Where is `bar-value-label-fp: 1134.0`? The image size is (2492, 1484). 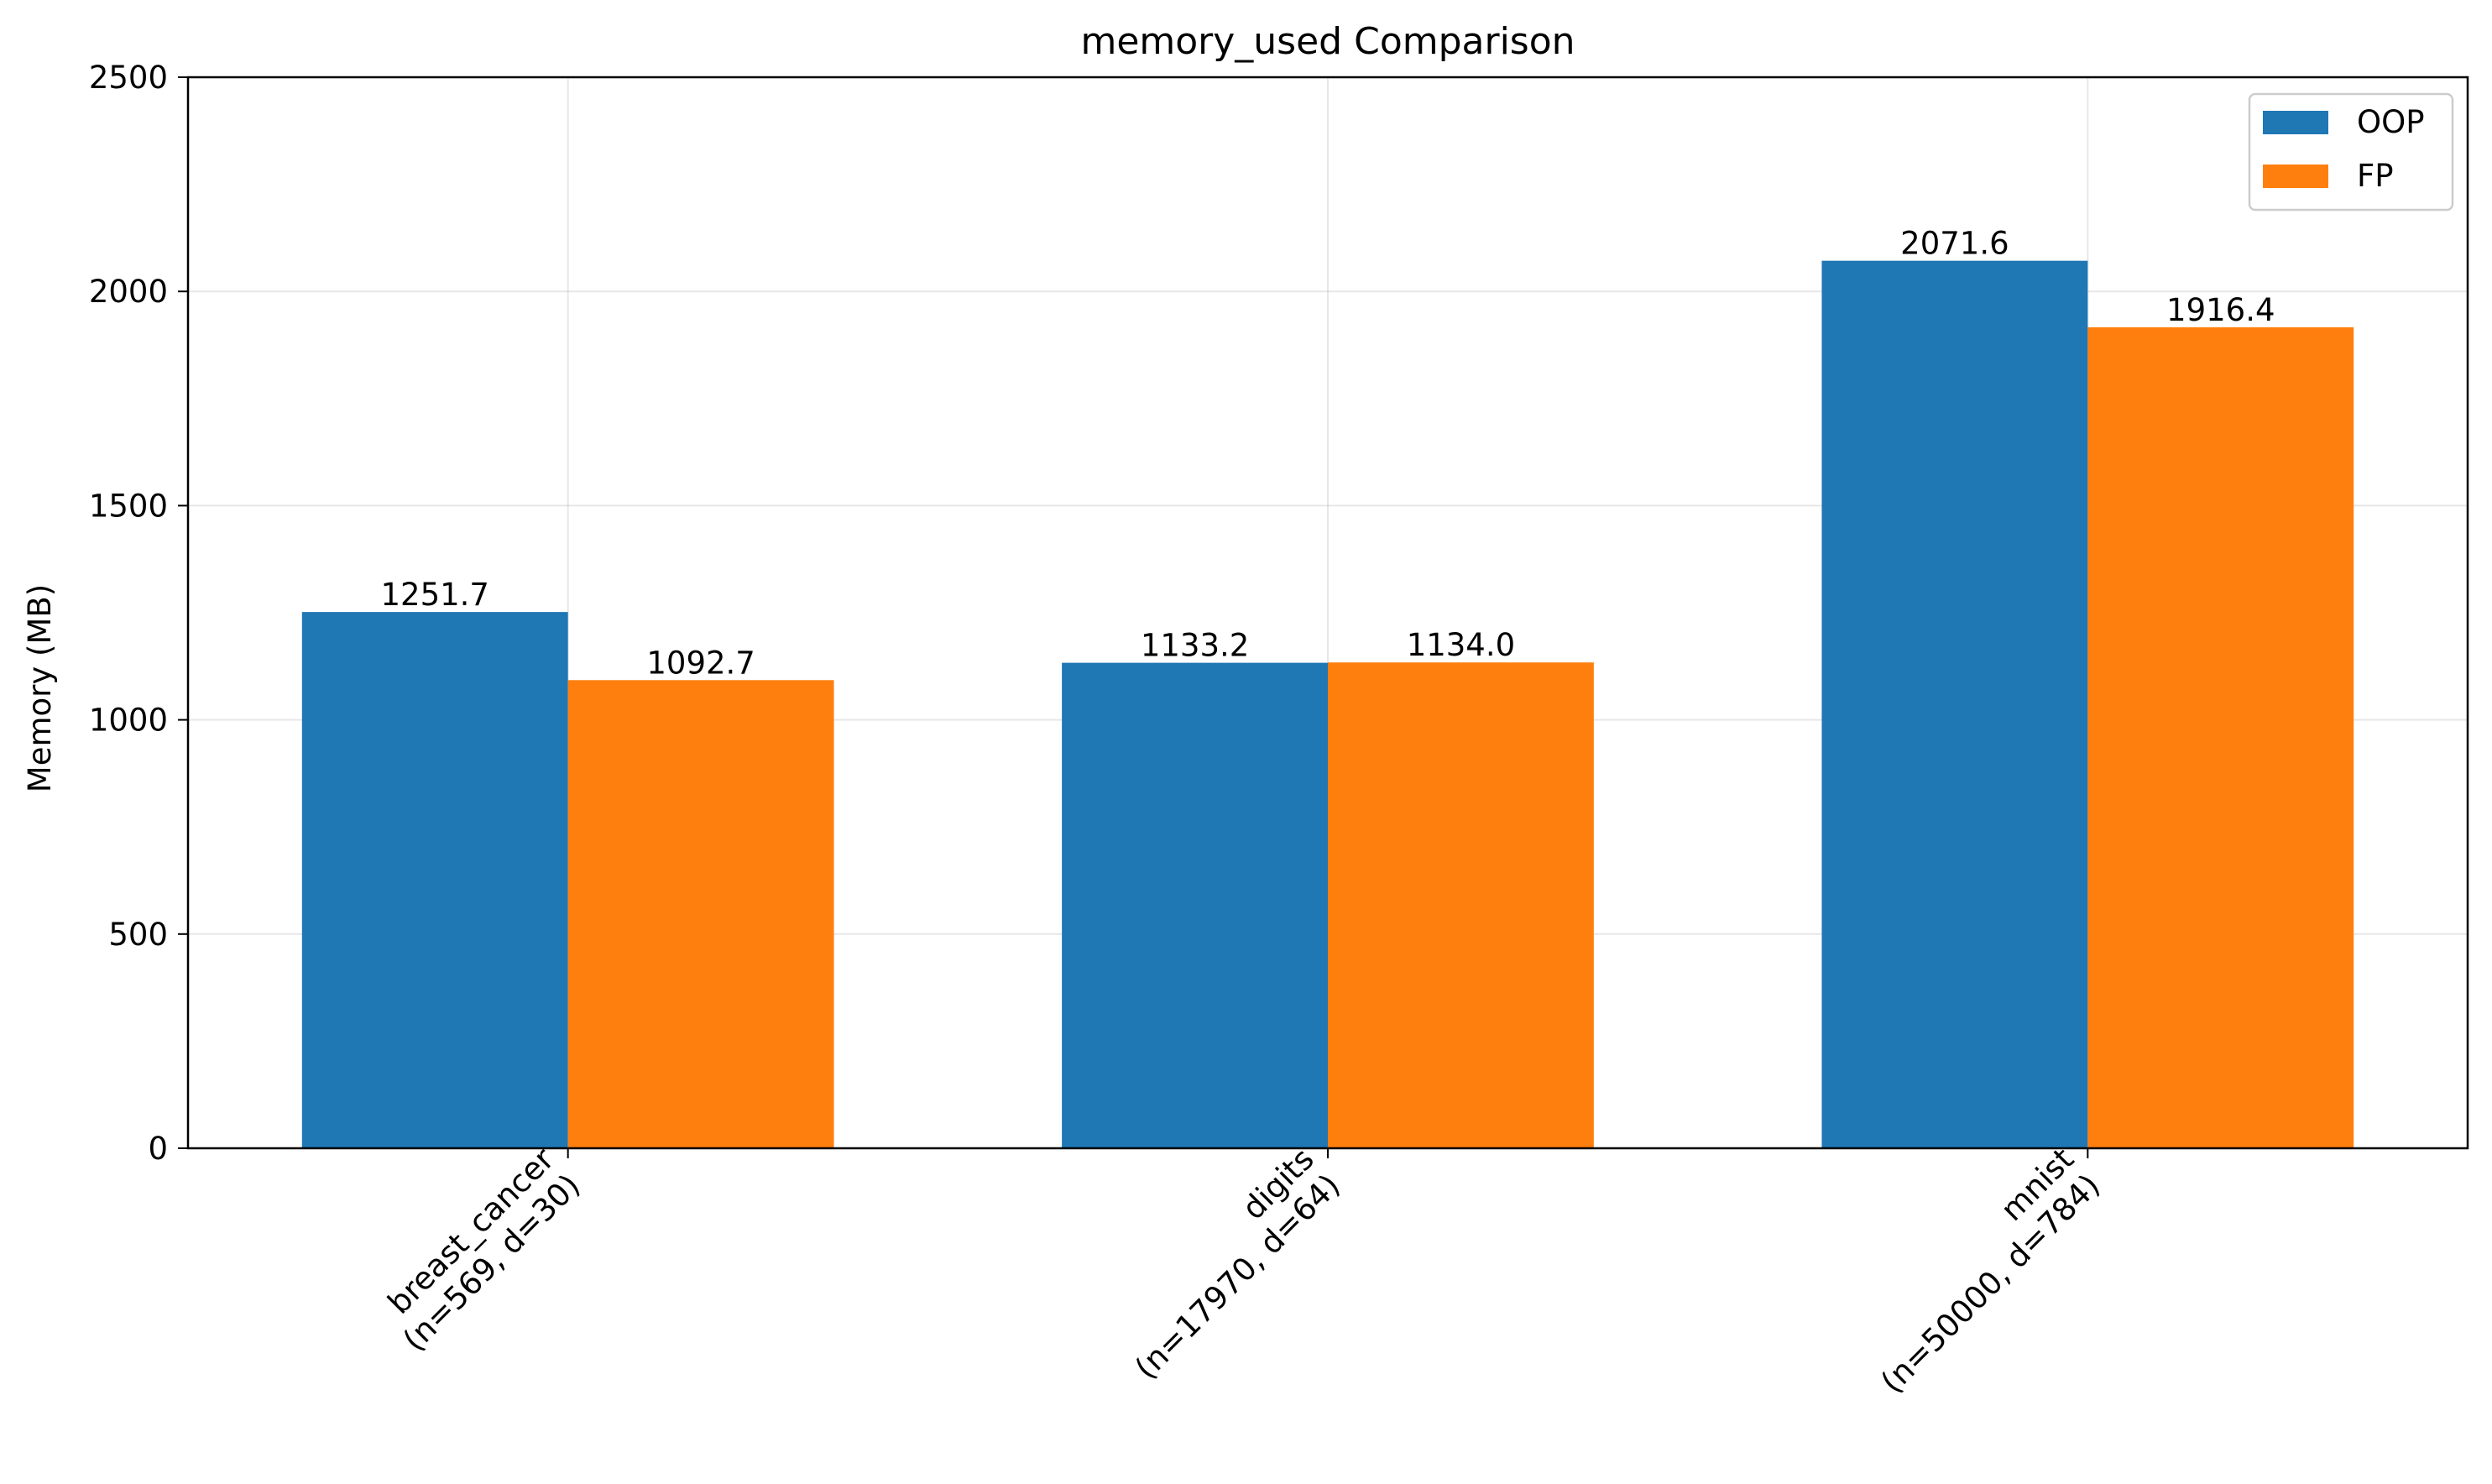 bar-value-label-fp: 1134.0 is located at coordinates (1461, 645).